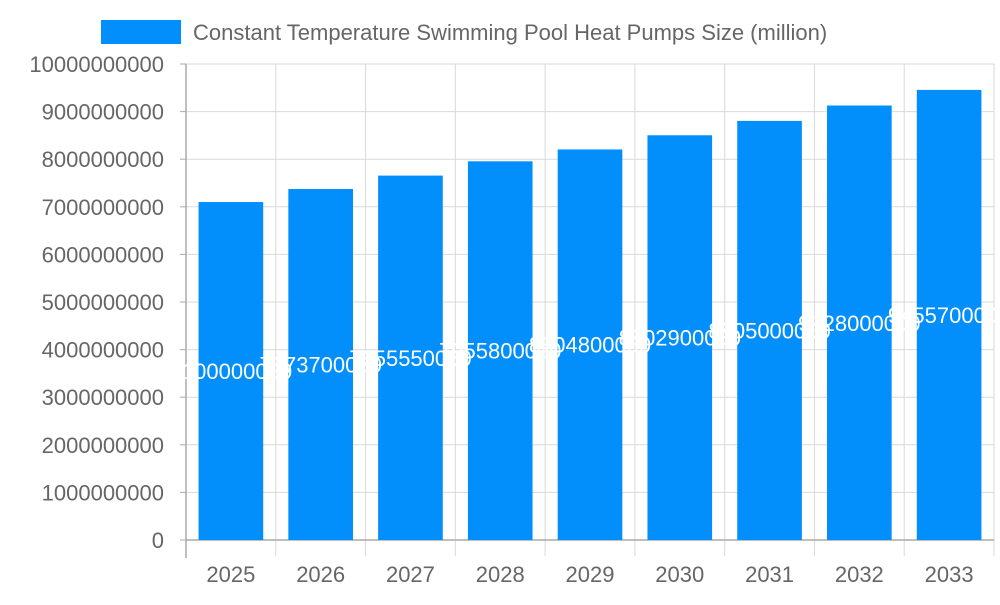  I want to click on x-tick-label: 2026, so click(320, 574).